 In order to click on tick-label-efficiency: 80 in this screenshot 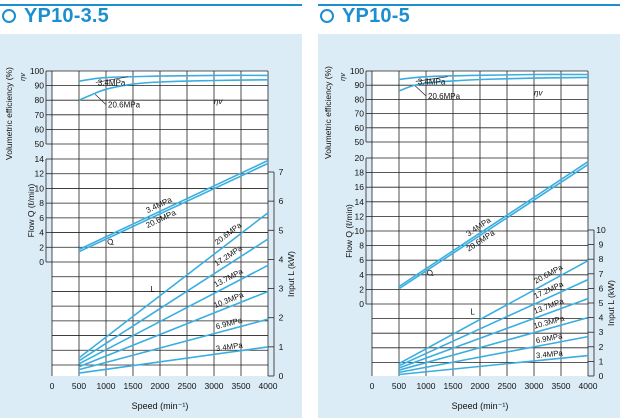, I will do `click(40, 100)`.